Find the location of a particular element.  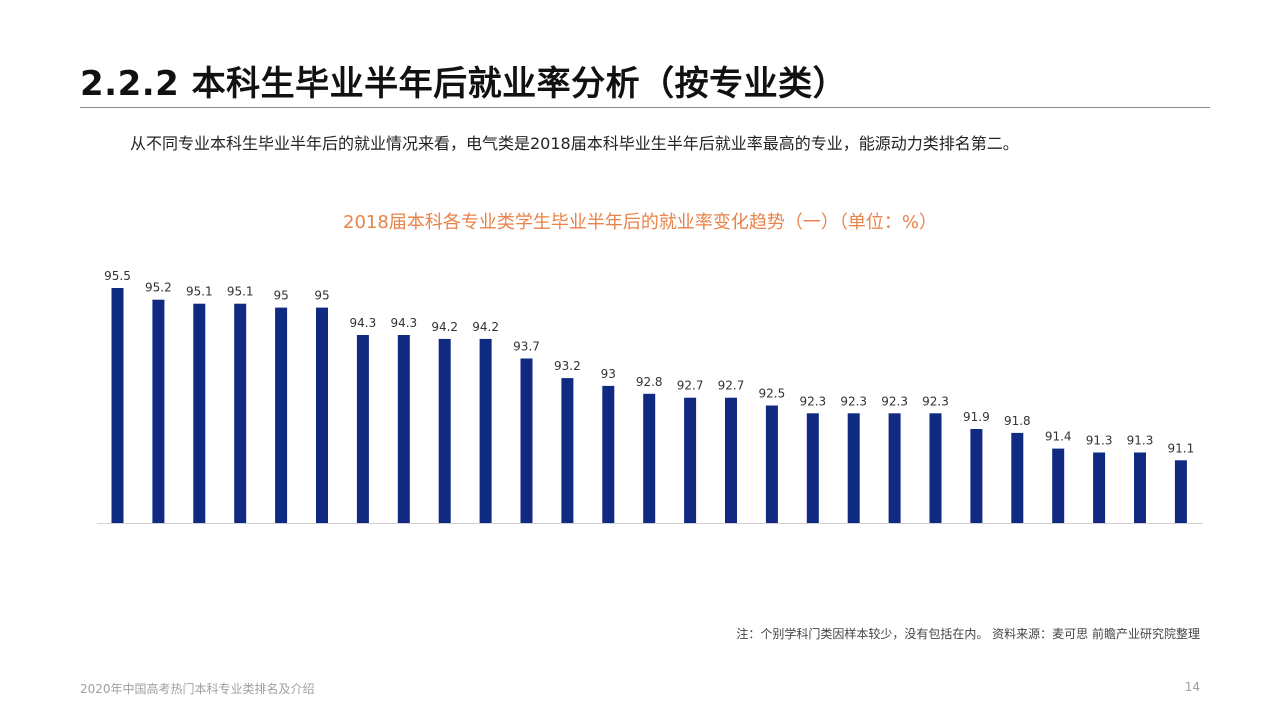

data-label: 95.5 is located at coordinates (117, 276).